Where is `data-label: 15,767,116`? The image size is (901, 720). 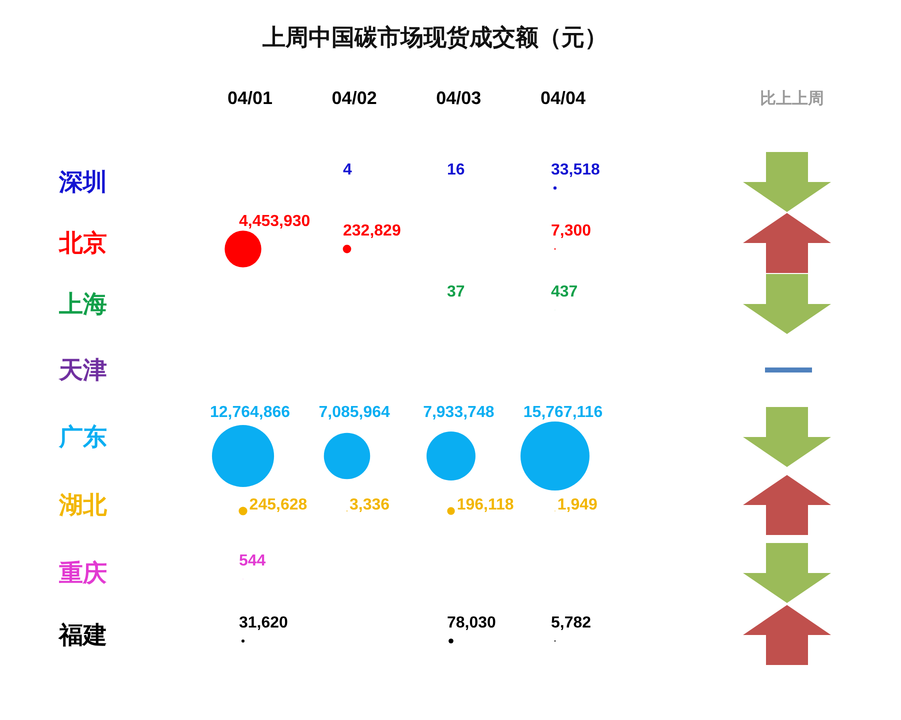 data-label: 15,767,116 is located at coordinates (563, 412).